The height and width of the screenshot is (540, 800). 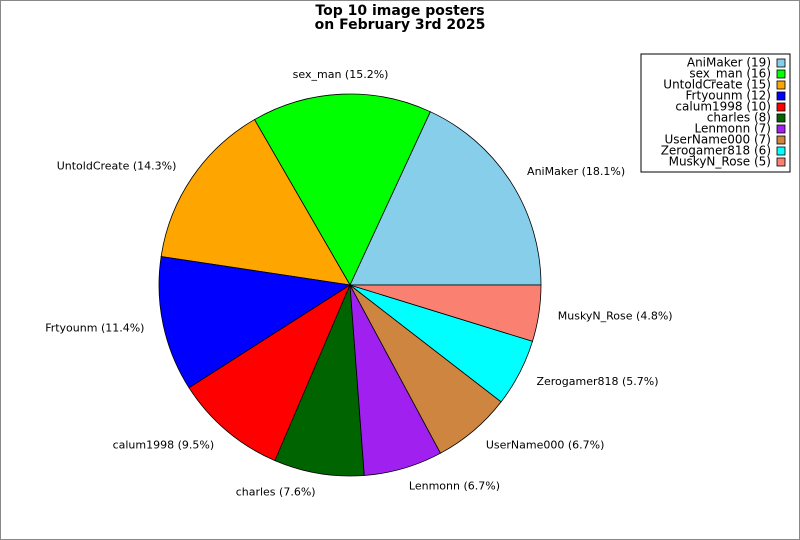 What do you see at coordinates (341, 74) in the screenshot?
I see `slice-label: sex_man (15.2%)` at bounding box center [341, 74].